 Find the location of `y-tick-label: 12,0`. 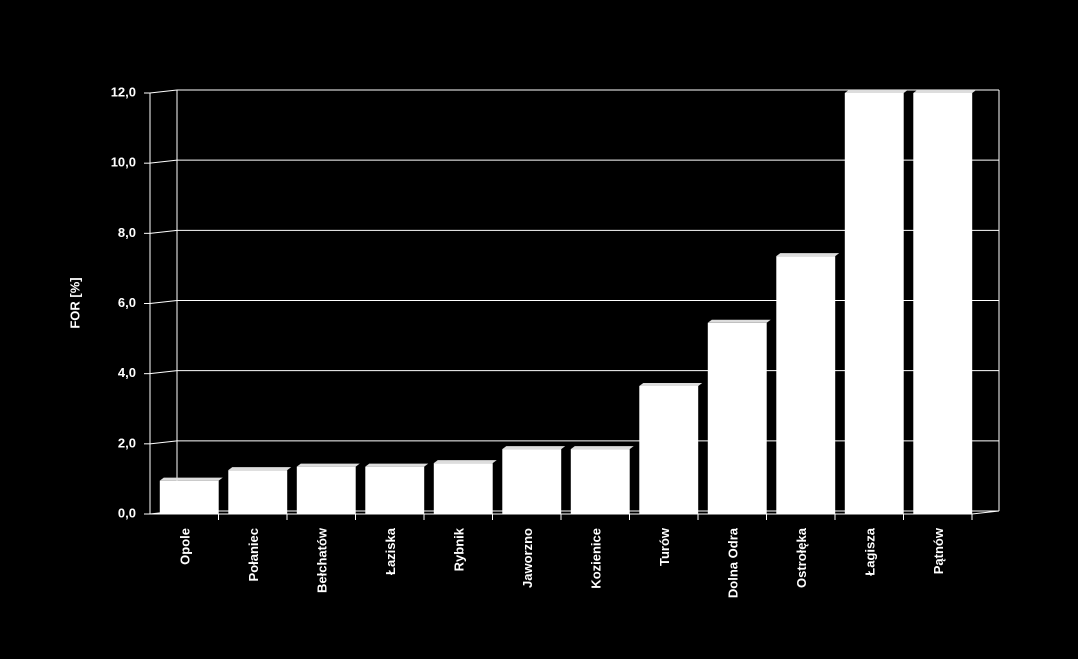

y-tick-label: 12,0 is located at coordinates (123, 91).